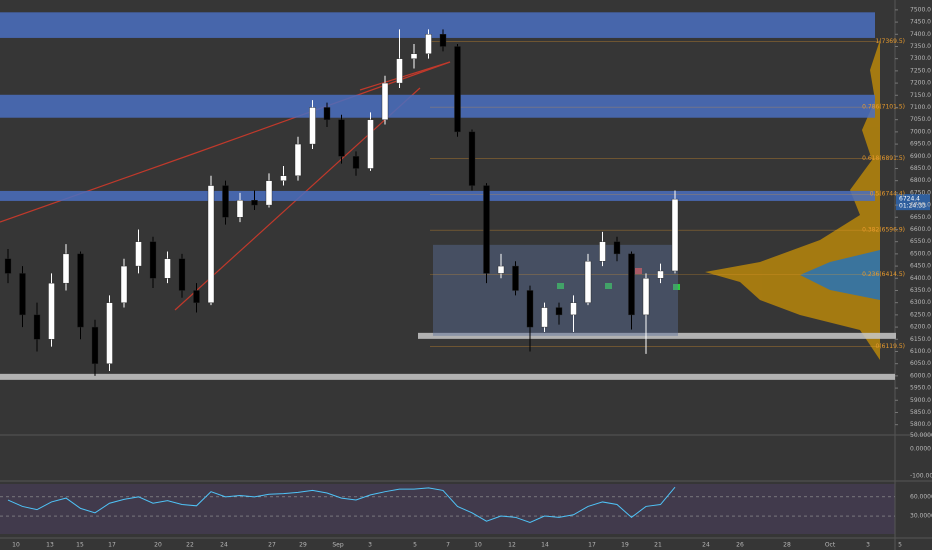 The image size is (932, 550). Describe the element at coordinates (891, 346) in the screenshot. I see `fib-label: 0(6119.5)` at that location.